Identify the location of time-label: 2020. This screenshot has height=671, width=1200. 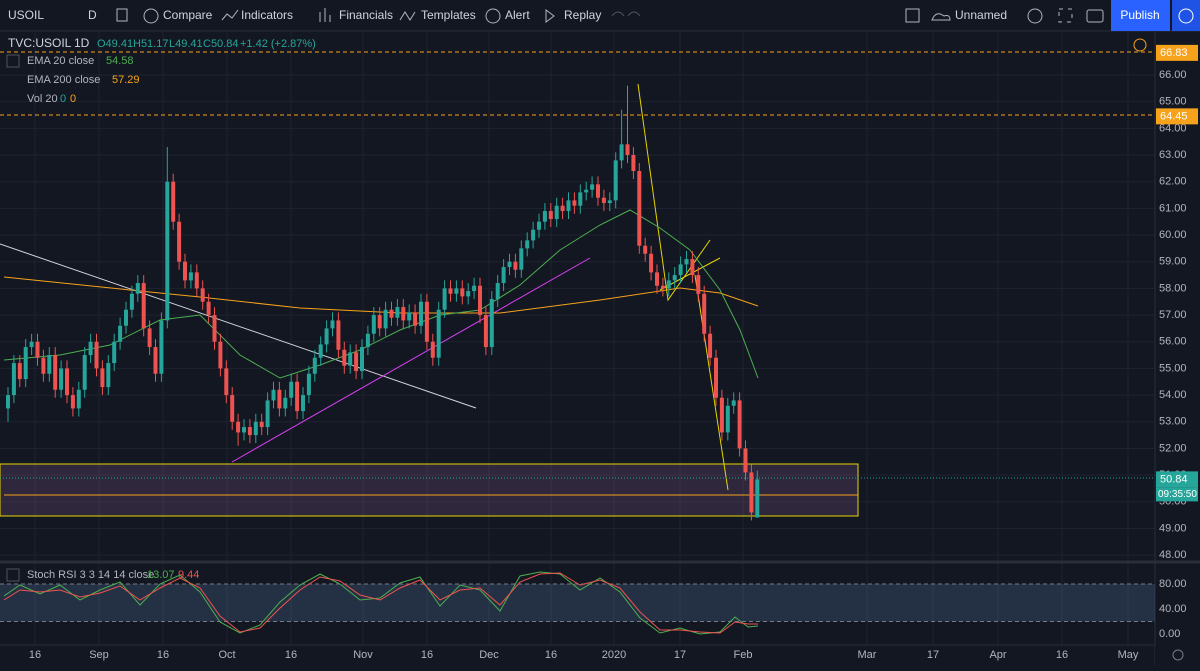
(614, 655).